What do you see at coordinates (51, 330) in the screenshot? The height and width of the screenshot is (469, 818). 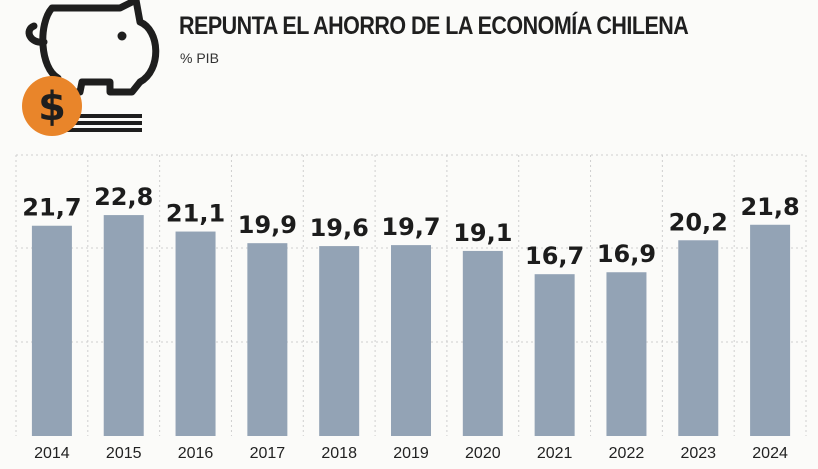 I see `bar-2014` at bounding box center [51, 330].